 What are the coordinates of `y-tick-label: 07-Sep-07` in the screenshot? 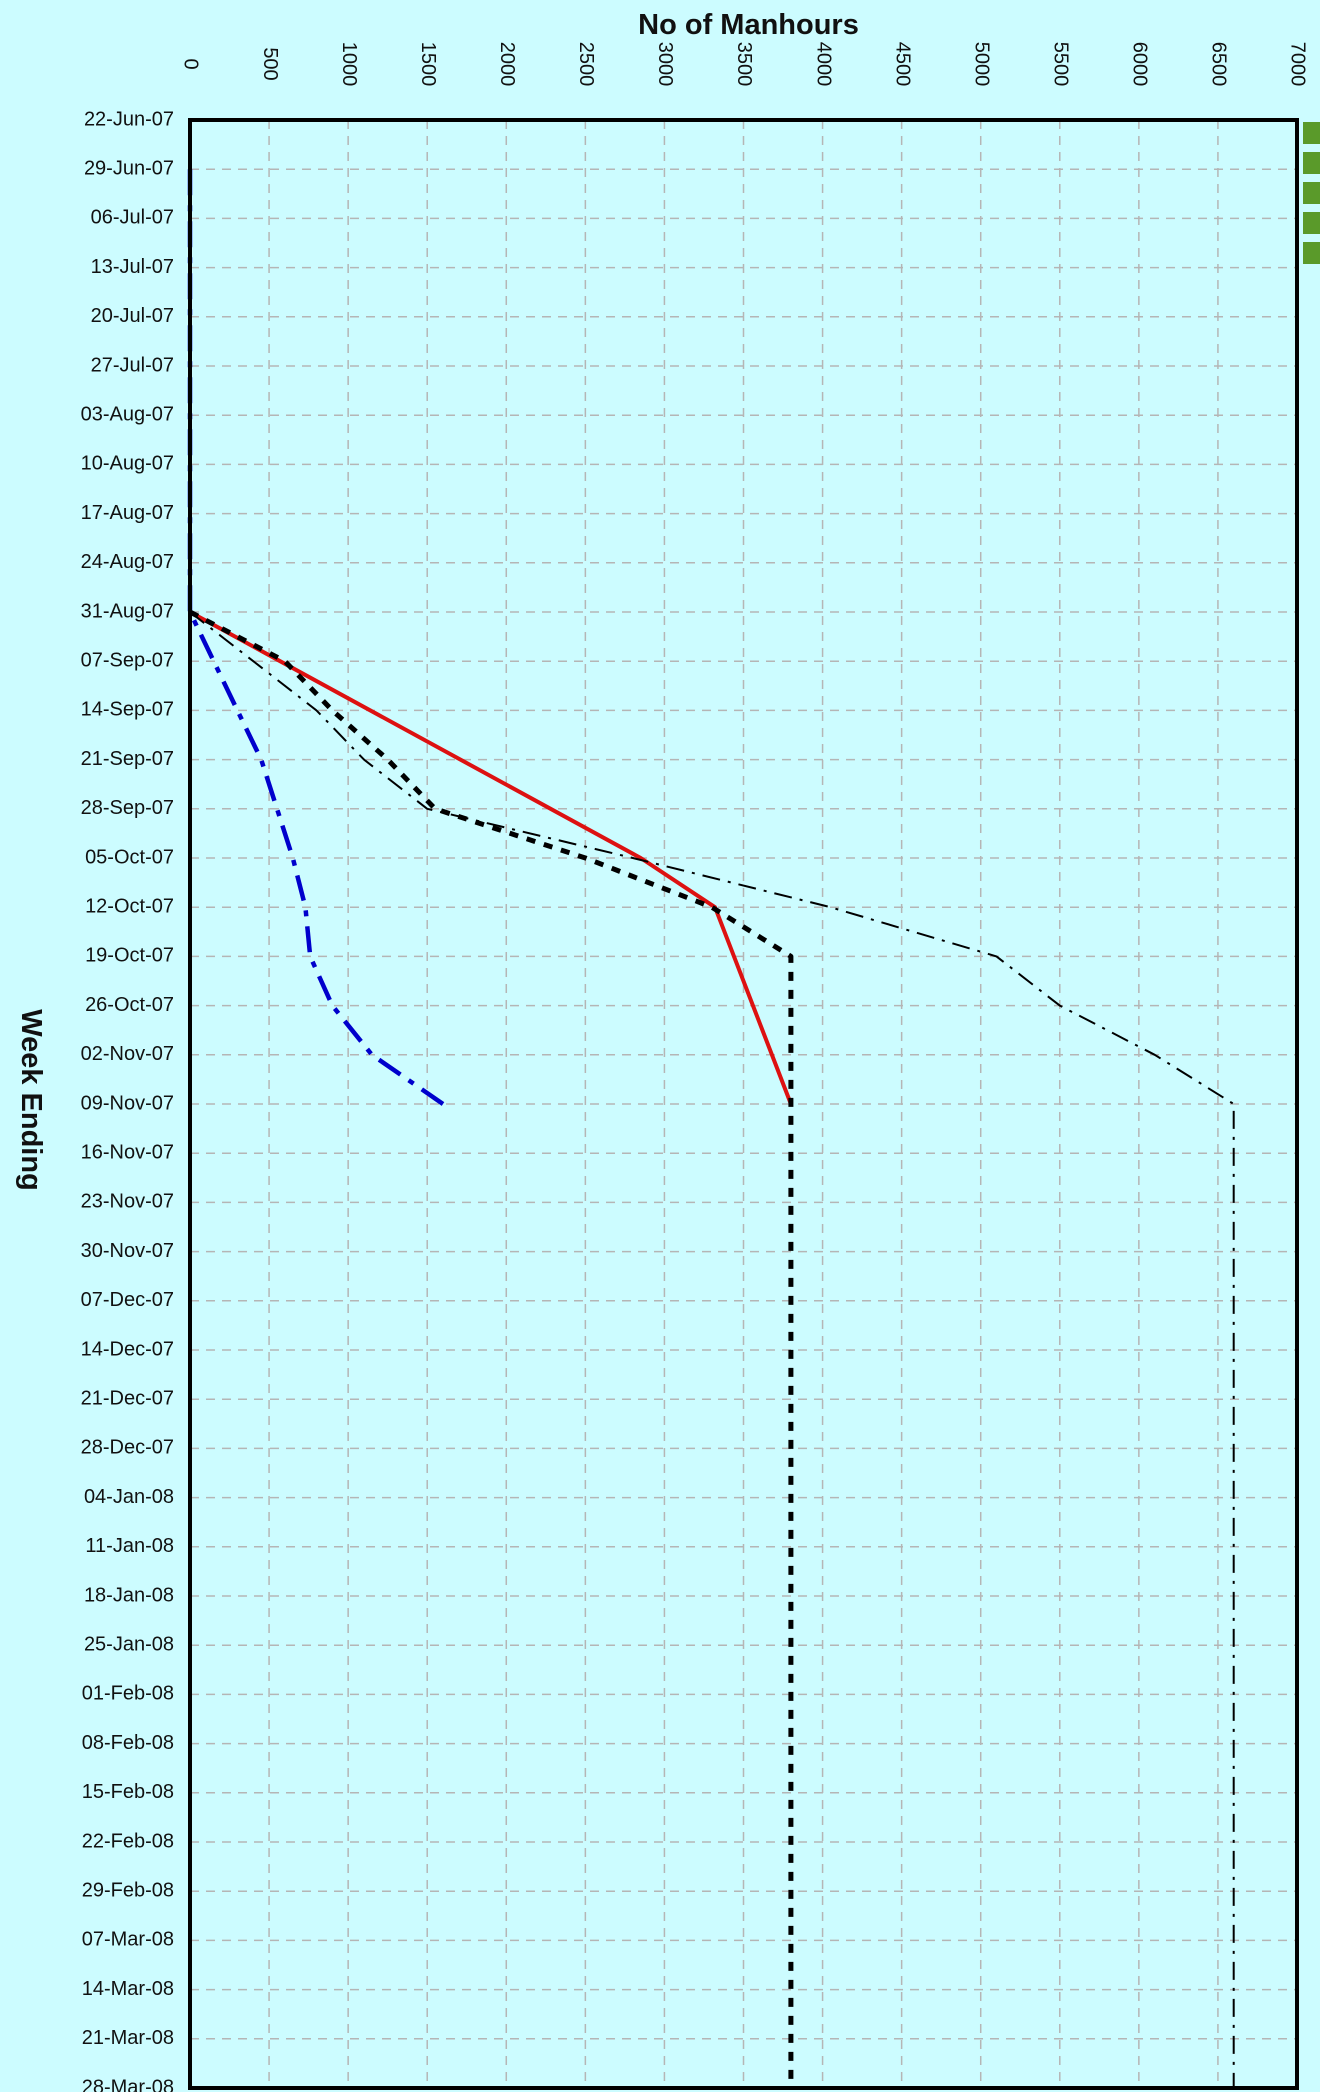 It's located at (127, 660).